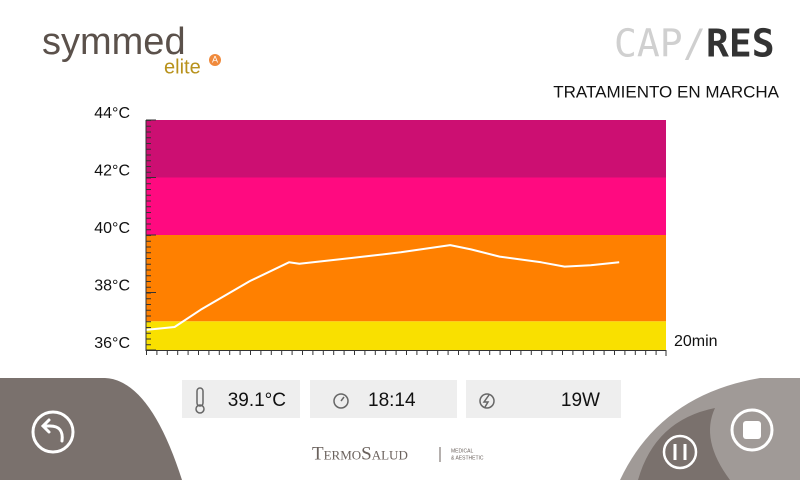 The width and height of the screenshot is (800, 480). I want to click on temp-box, so click(241, 399).